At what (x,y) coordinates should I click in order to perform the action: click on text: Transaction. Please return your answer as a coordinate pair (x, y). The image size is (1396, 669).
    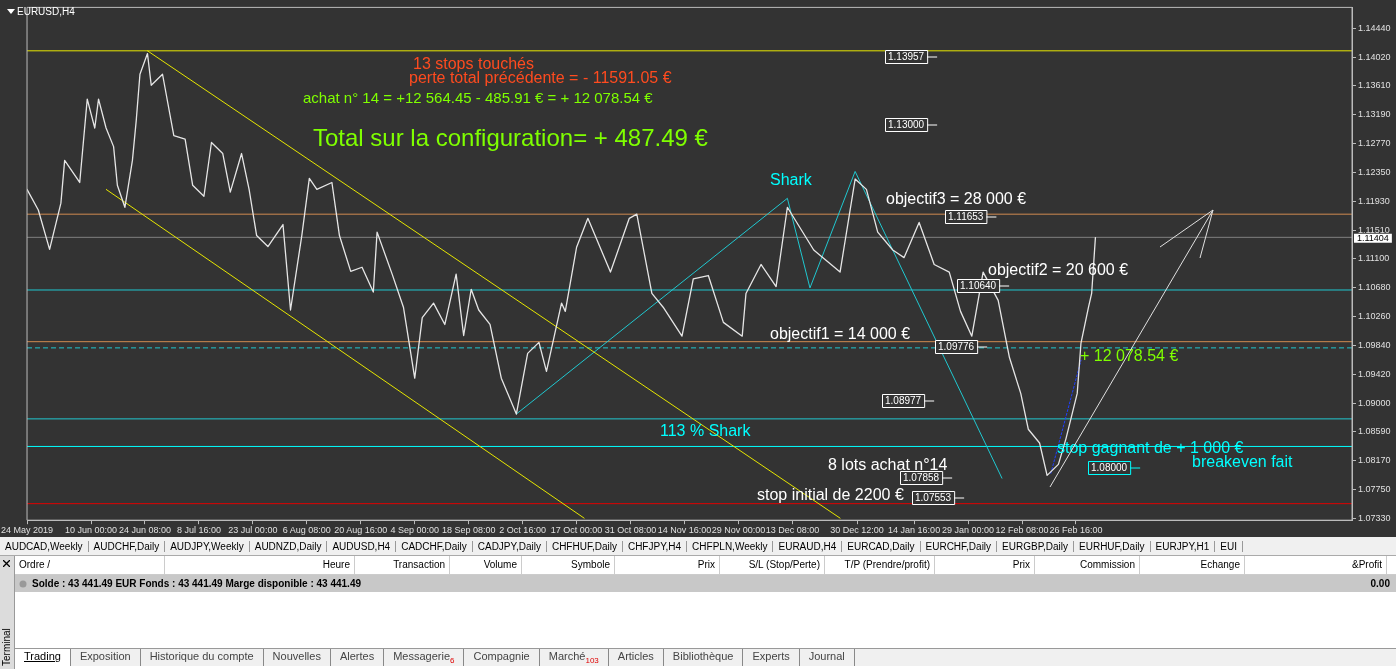
    Looking at the image, I should click on (402, 565).